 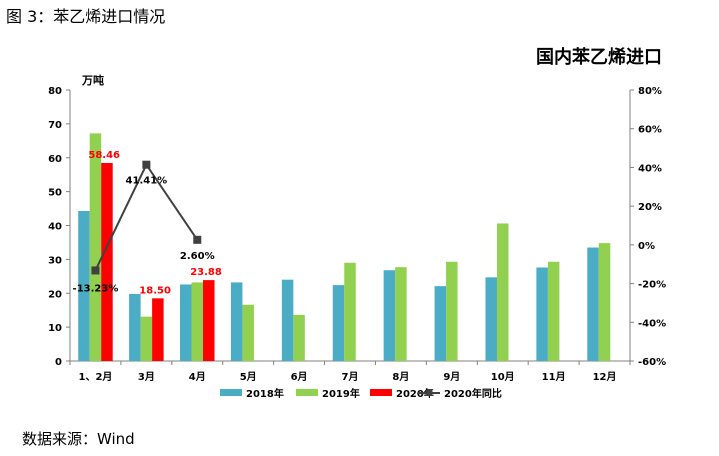 What do you see at coordinates (95, 377) in the screenshot?
I see `x-tick-label: 1、2月` at bounding box center [95, 377].